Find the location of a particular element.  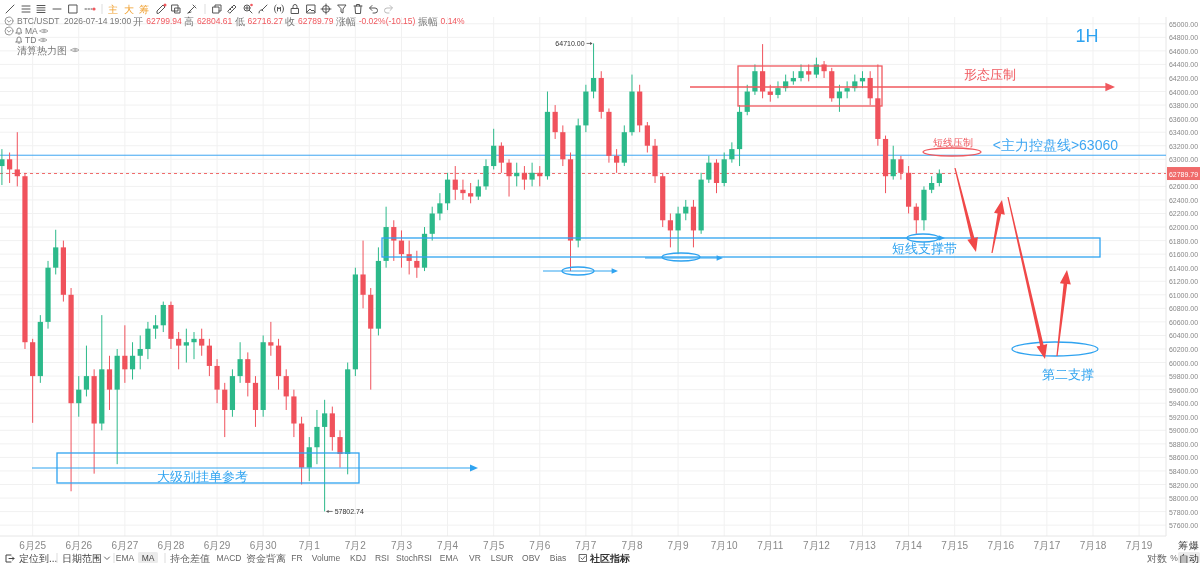

annotation: 短线支撑带 is located at coordinates (924, 248).